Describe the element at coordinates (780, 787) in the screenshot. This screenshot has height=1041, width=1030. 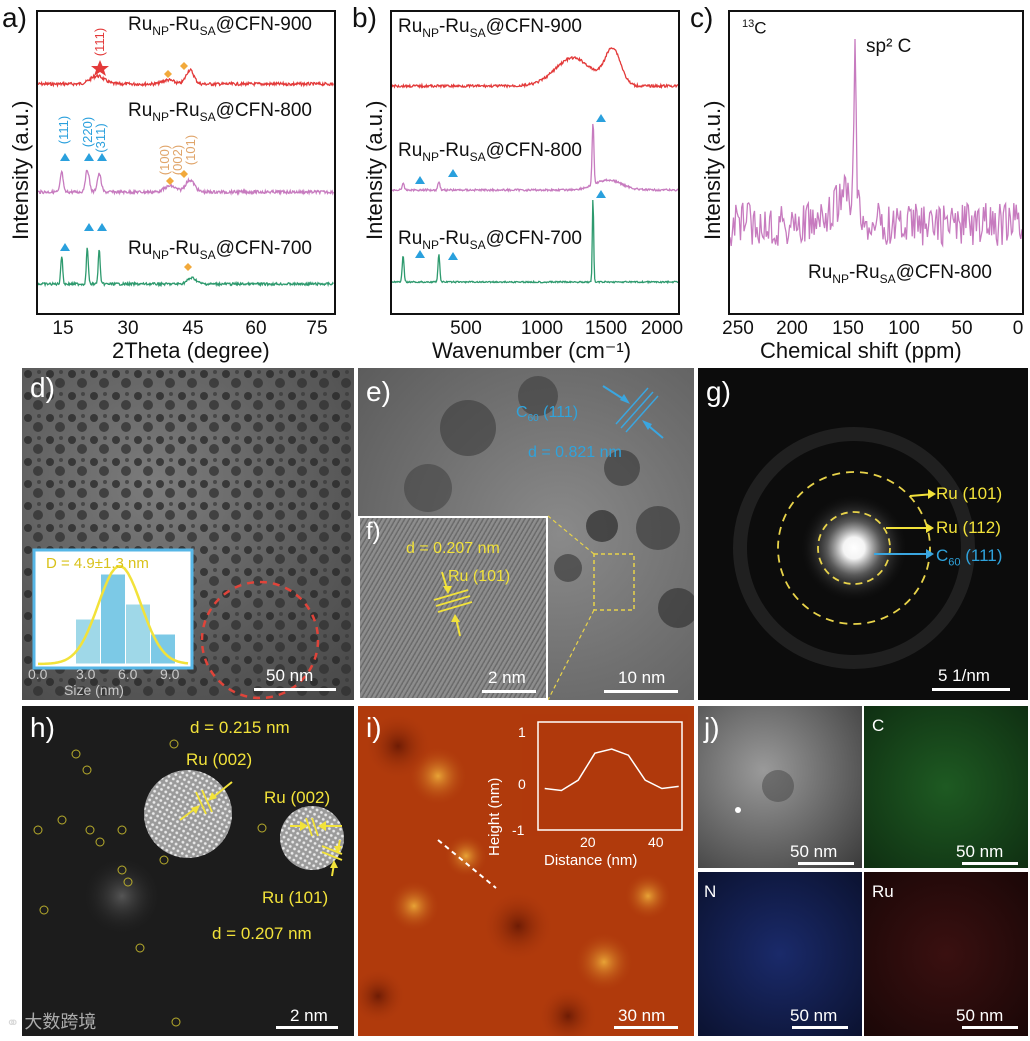
I see `panel-j-haadf` at that location.